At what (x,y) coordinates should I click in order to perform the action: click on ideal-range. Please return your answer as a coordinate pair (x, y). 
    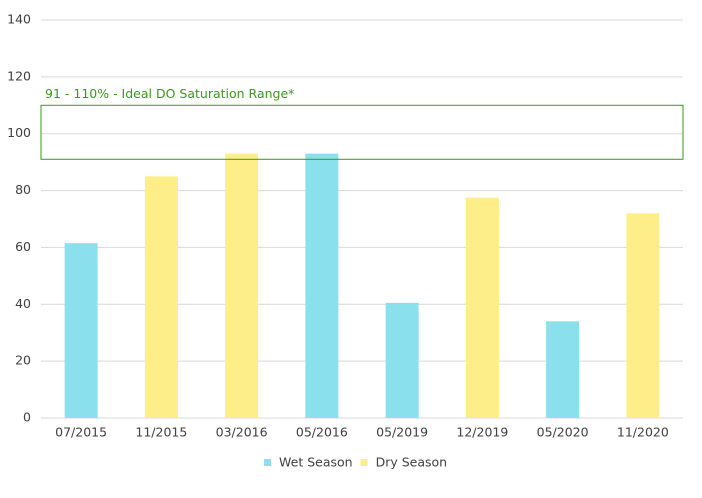
    Looking at the image, I should click on (362, 132).